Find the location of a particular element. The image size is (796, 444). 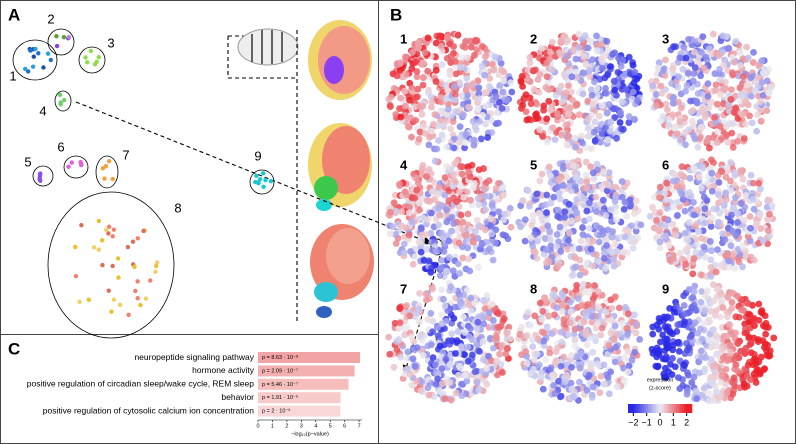

x-tick-label: 1 is located at coordinates (272, 426).